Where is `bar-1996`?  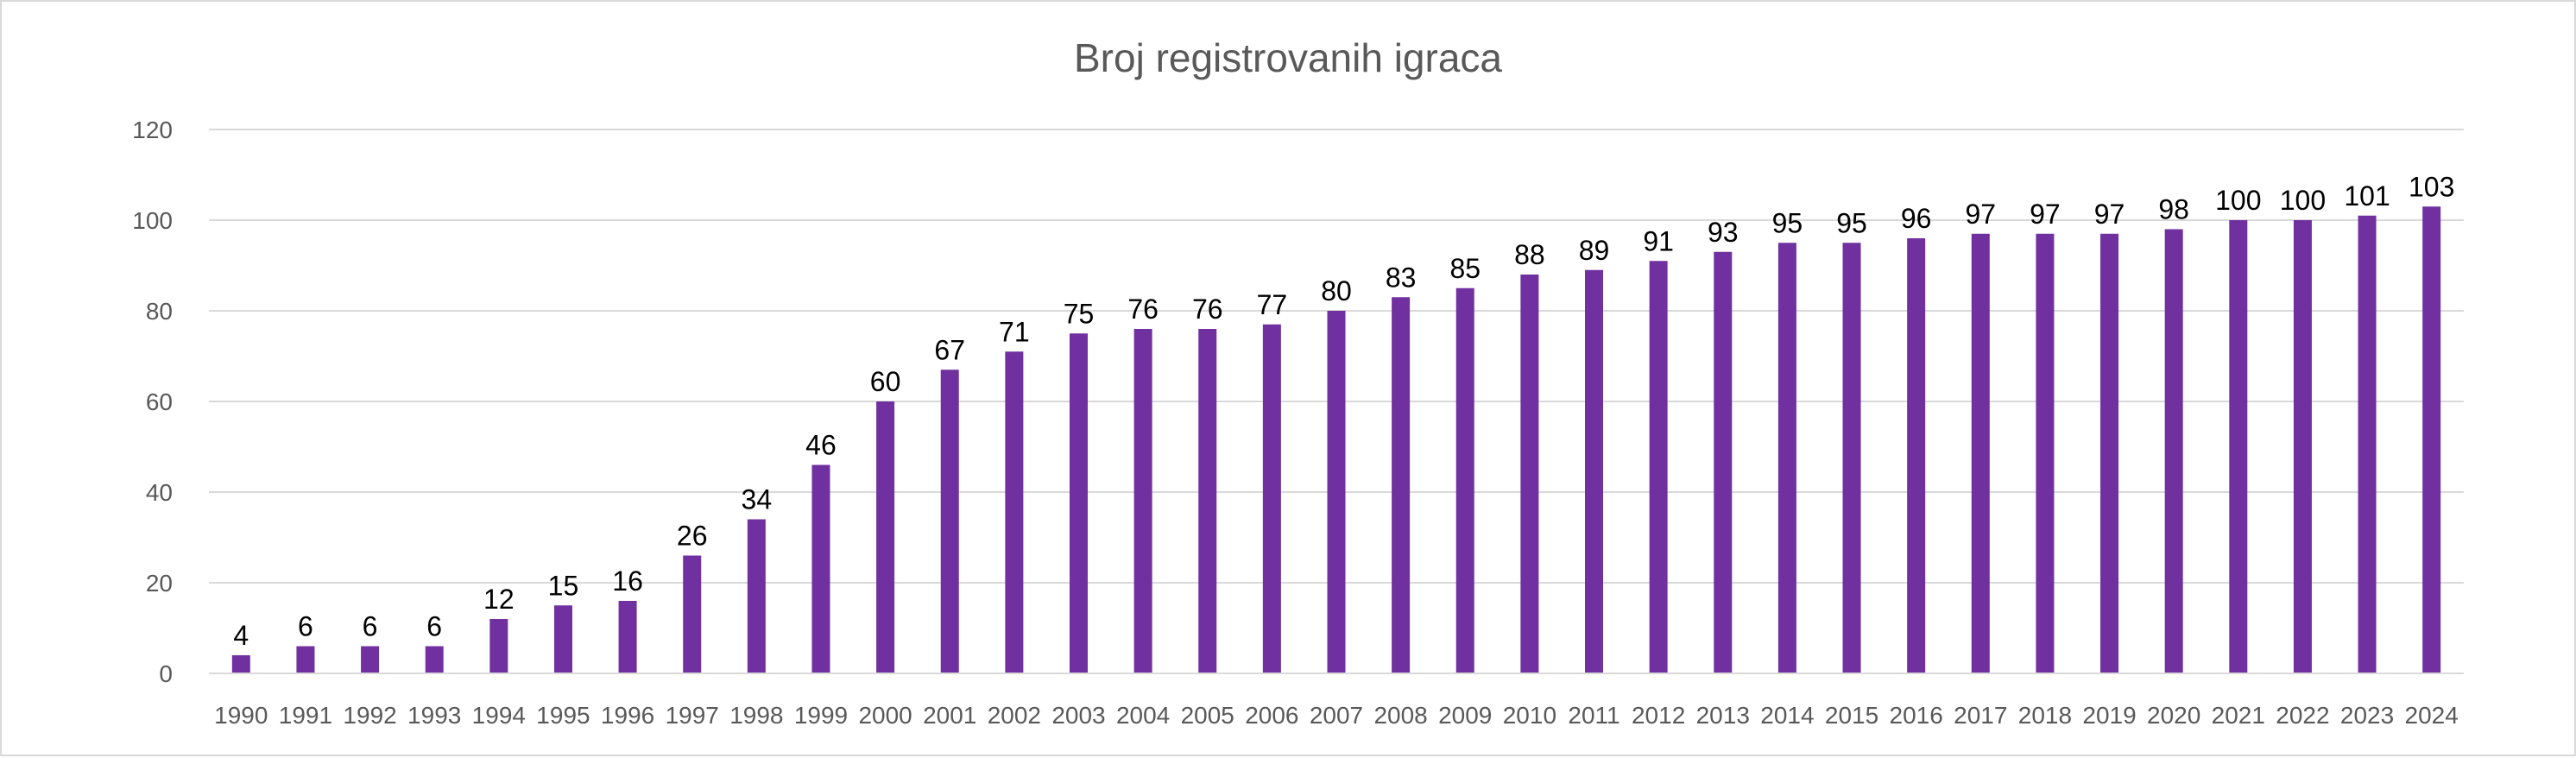
bar-1996 is located at coordinates (627, 637).